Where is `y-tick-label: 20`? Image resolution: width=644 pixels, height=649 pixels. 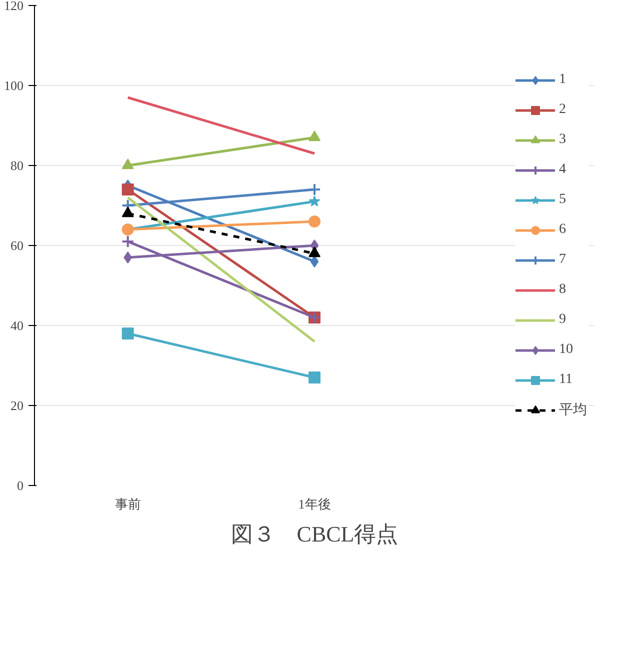 y-tick-label: 20 is located at coordinates (17, 405).